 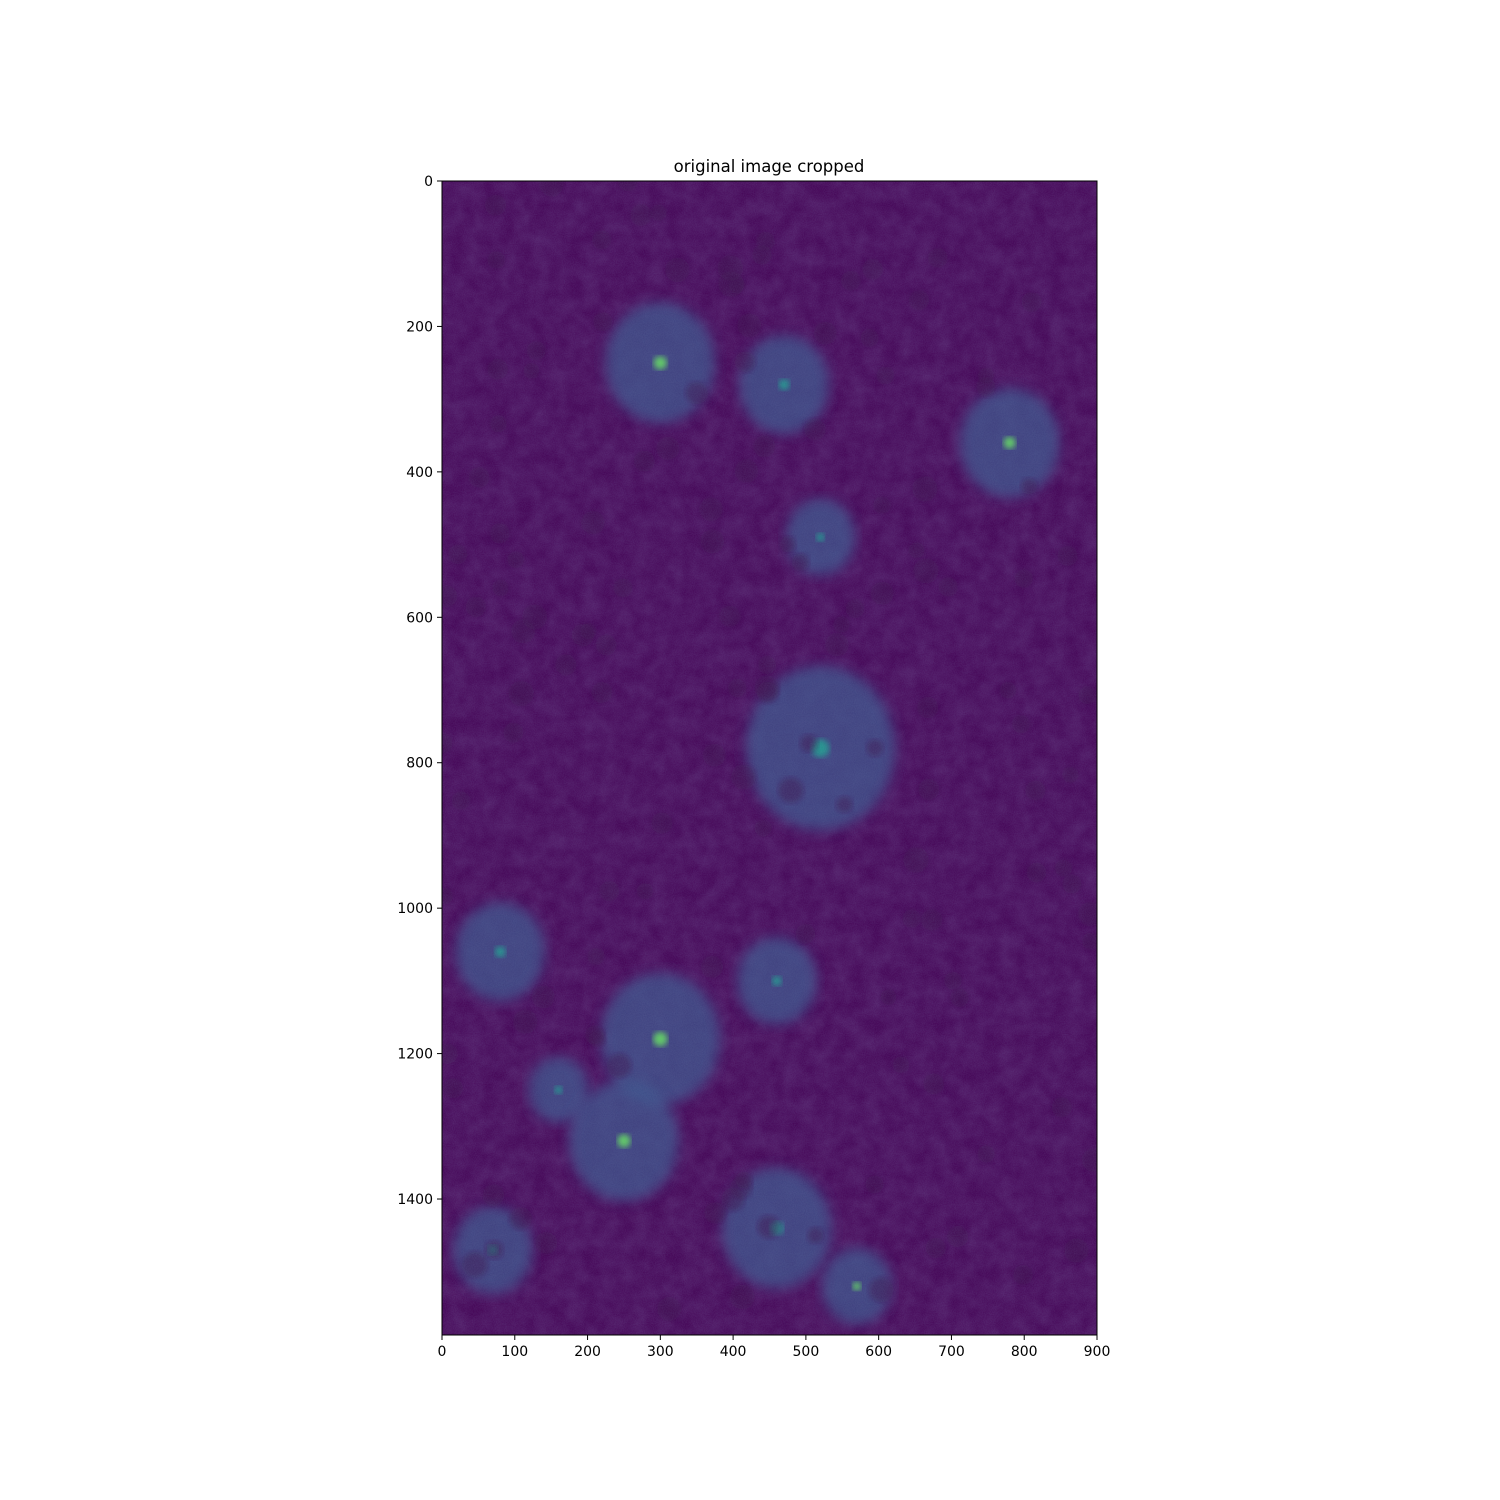 I want to click on x-axis: 0 100 200 300 400 500 600 700 800 900, so click(x=774, y=1347).